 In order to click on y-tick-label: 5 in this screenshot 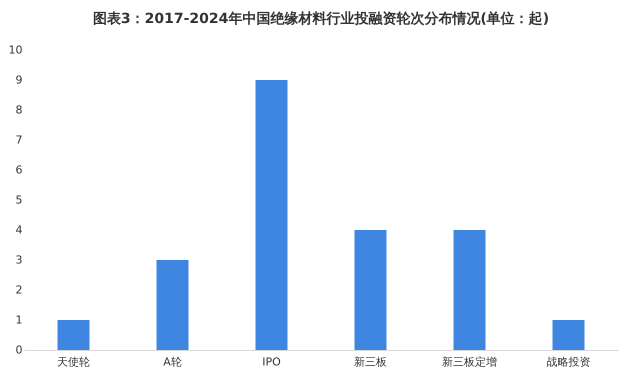, I will do `click(19, 200)`.